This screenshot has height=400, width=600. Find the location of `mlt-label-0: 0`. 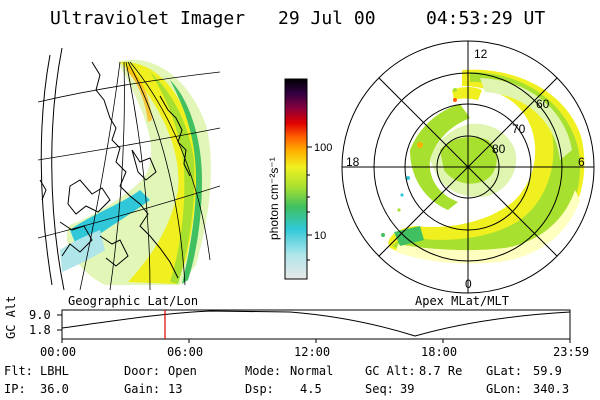

mlt-label-0: 0 is located at coordinates (468, 284).